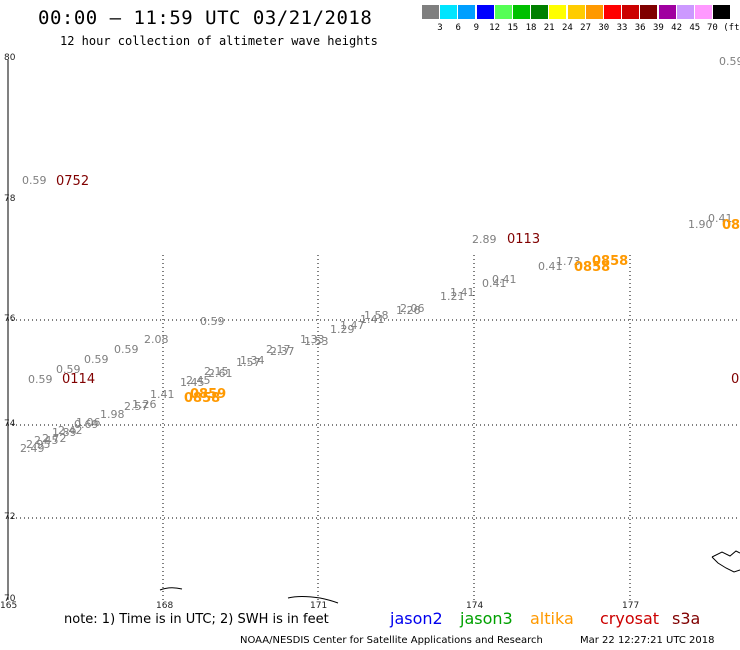  Describe the element at coordinates (10, 599) in the screenshot. I see `lat-tick: 70` at that location.